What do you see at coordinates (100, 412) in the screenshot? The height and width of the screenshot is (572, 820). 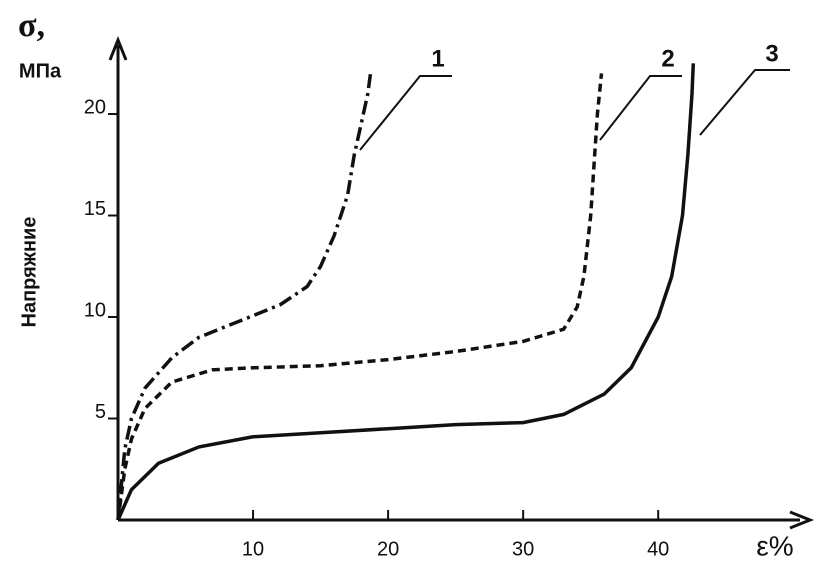 I see `y-tick-label: 5` at bounding box center [100, 412].